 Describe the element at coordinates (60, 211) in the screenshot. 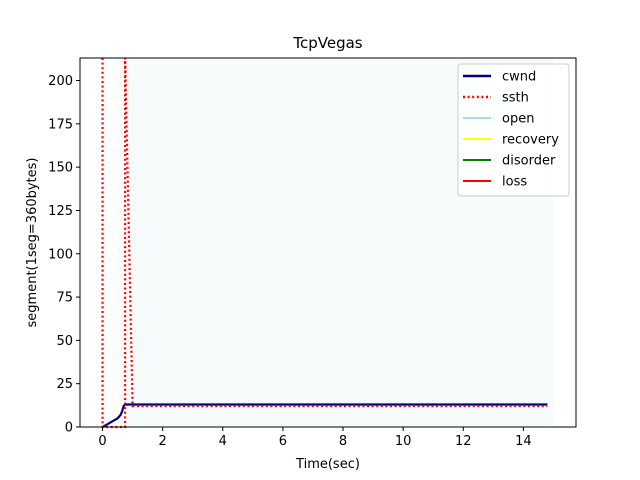

I see `y-tick-label: 125` at that location.